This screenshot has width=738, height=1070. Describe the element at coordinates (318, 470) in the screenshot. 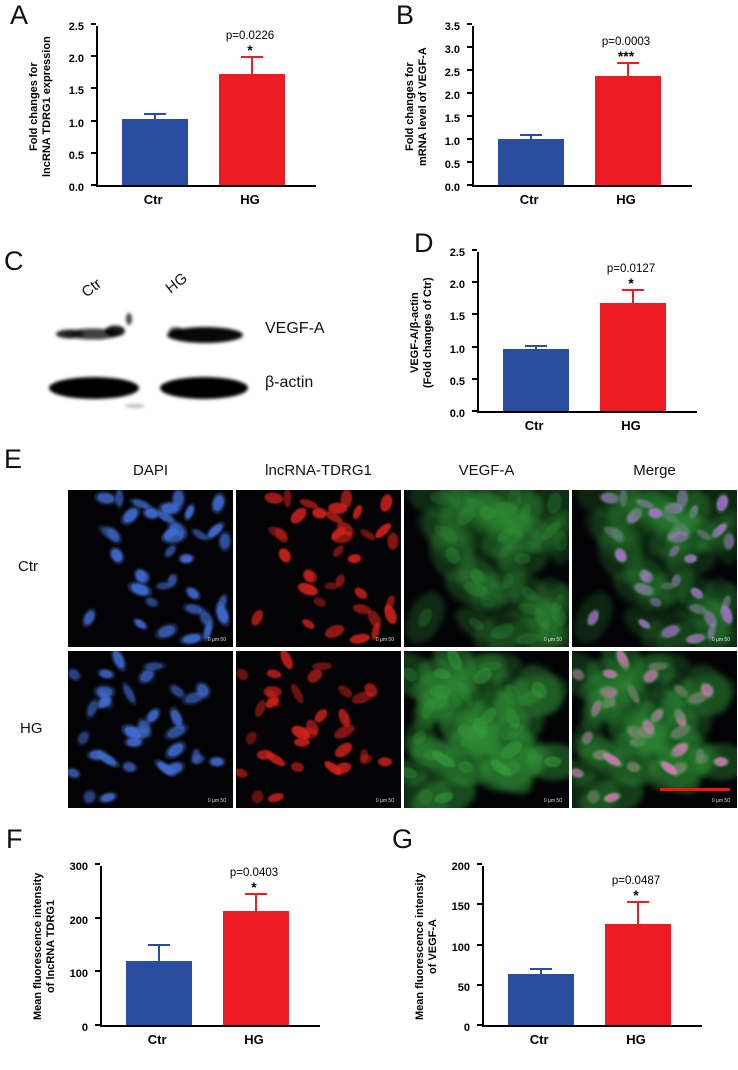

I see `column-header-tdrg1: lncRNA-TDRG1` at that location.